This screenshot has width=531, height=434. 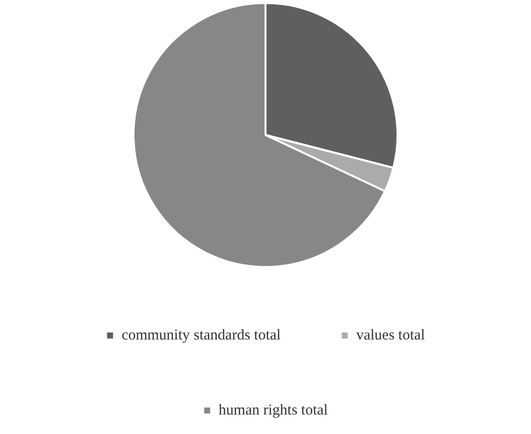 What do you see at coordinates (273, 410) in the screenshot?
I see `legend-label: human rights total` at bounding box center [273, 410].